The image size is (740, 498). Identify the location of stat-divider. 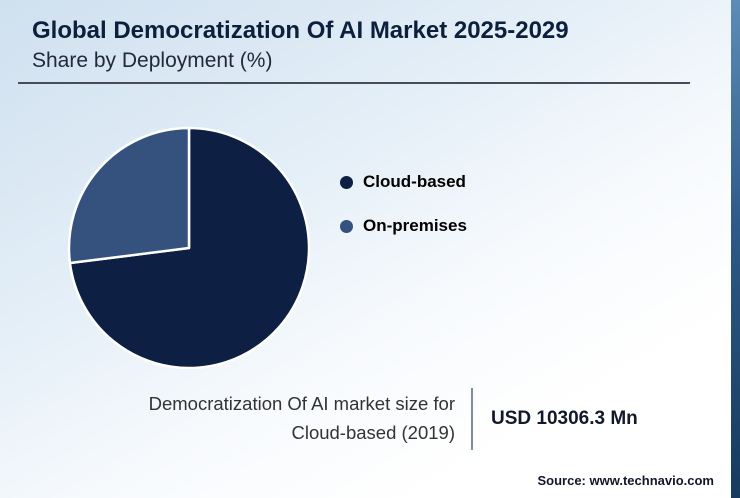
(472, 419).